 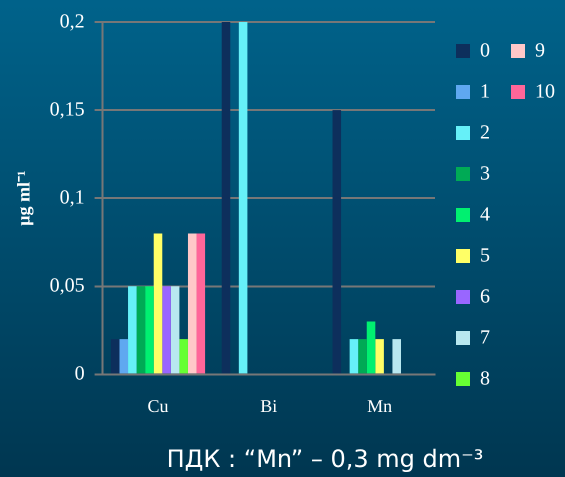 I want to click on x-tick-label: Bi, so click(x=269, y=406).